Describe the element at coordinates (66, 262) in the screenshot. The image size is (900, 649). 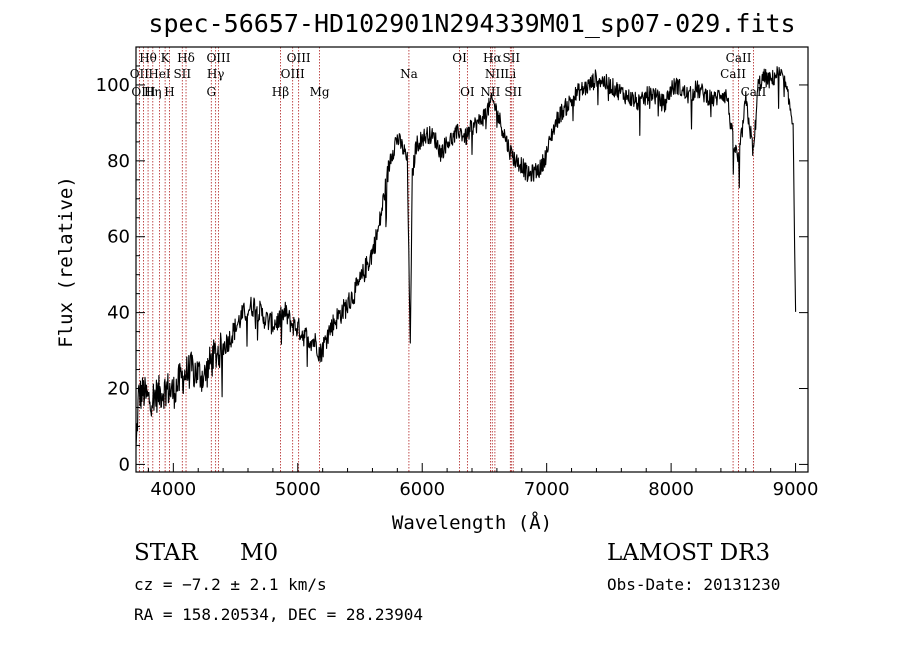
I see `y-axis-label: Flux (relative)` at that location.